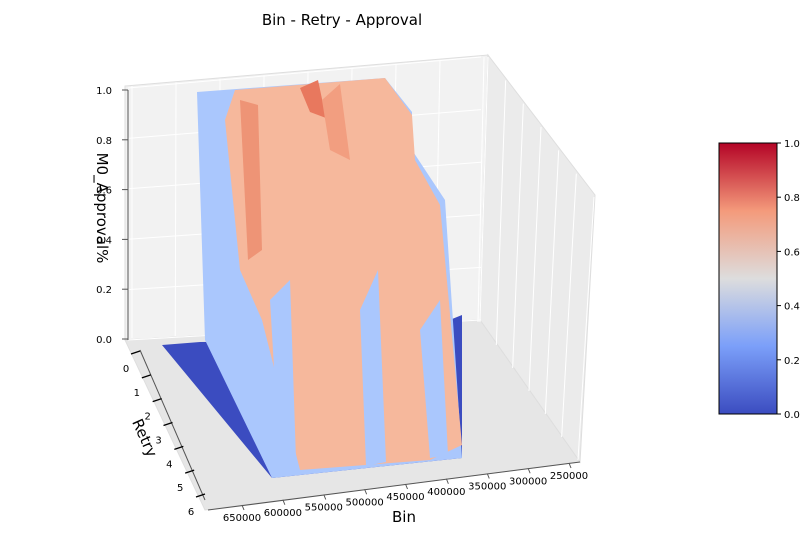  Describe the element at coordinates (394, 486) in the screenshot. I see `x-axis-line` at that location.